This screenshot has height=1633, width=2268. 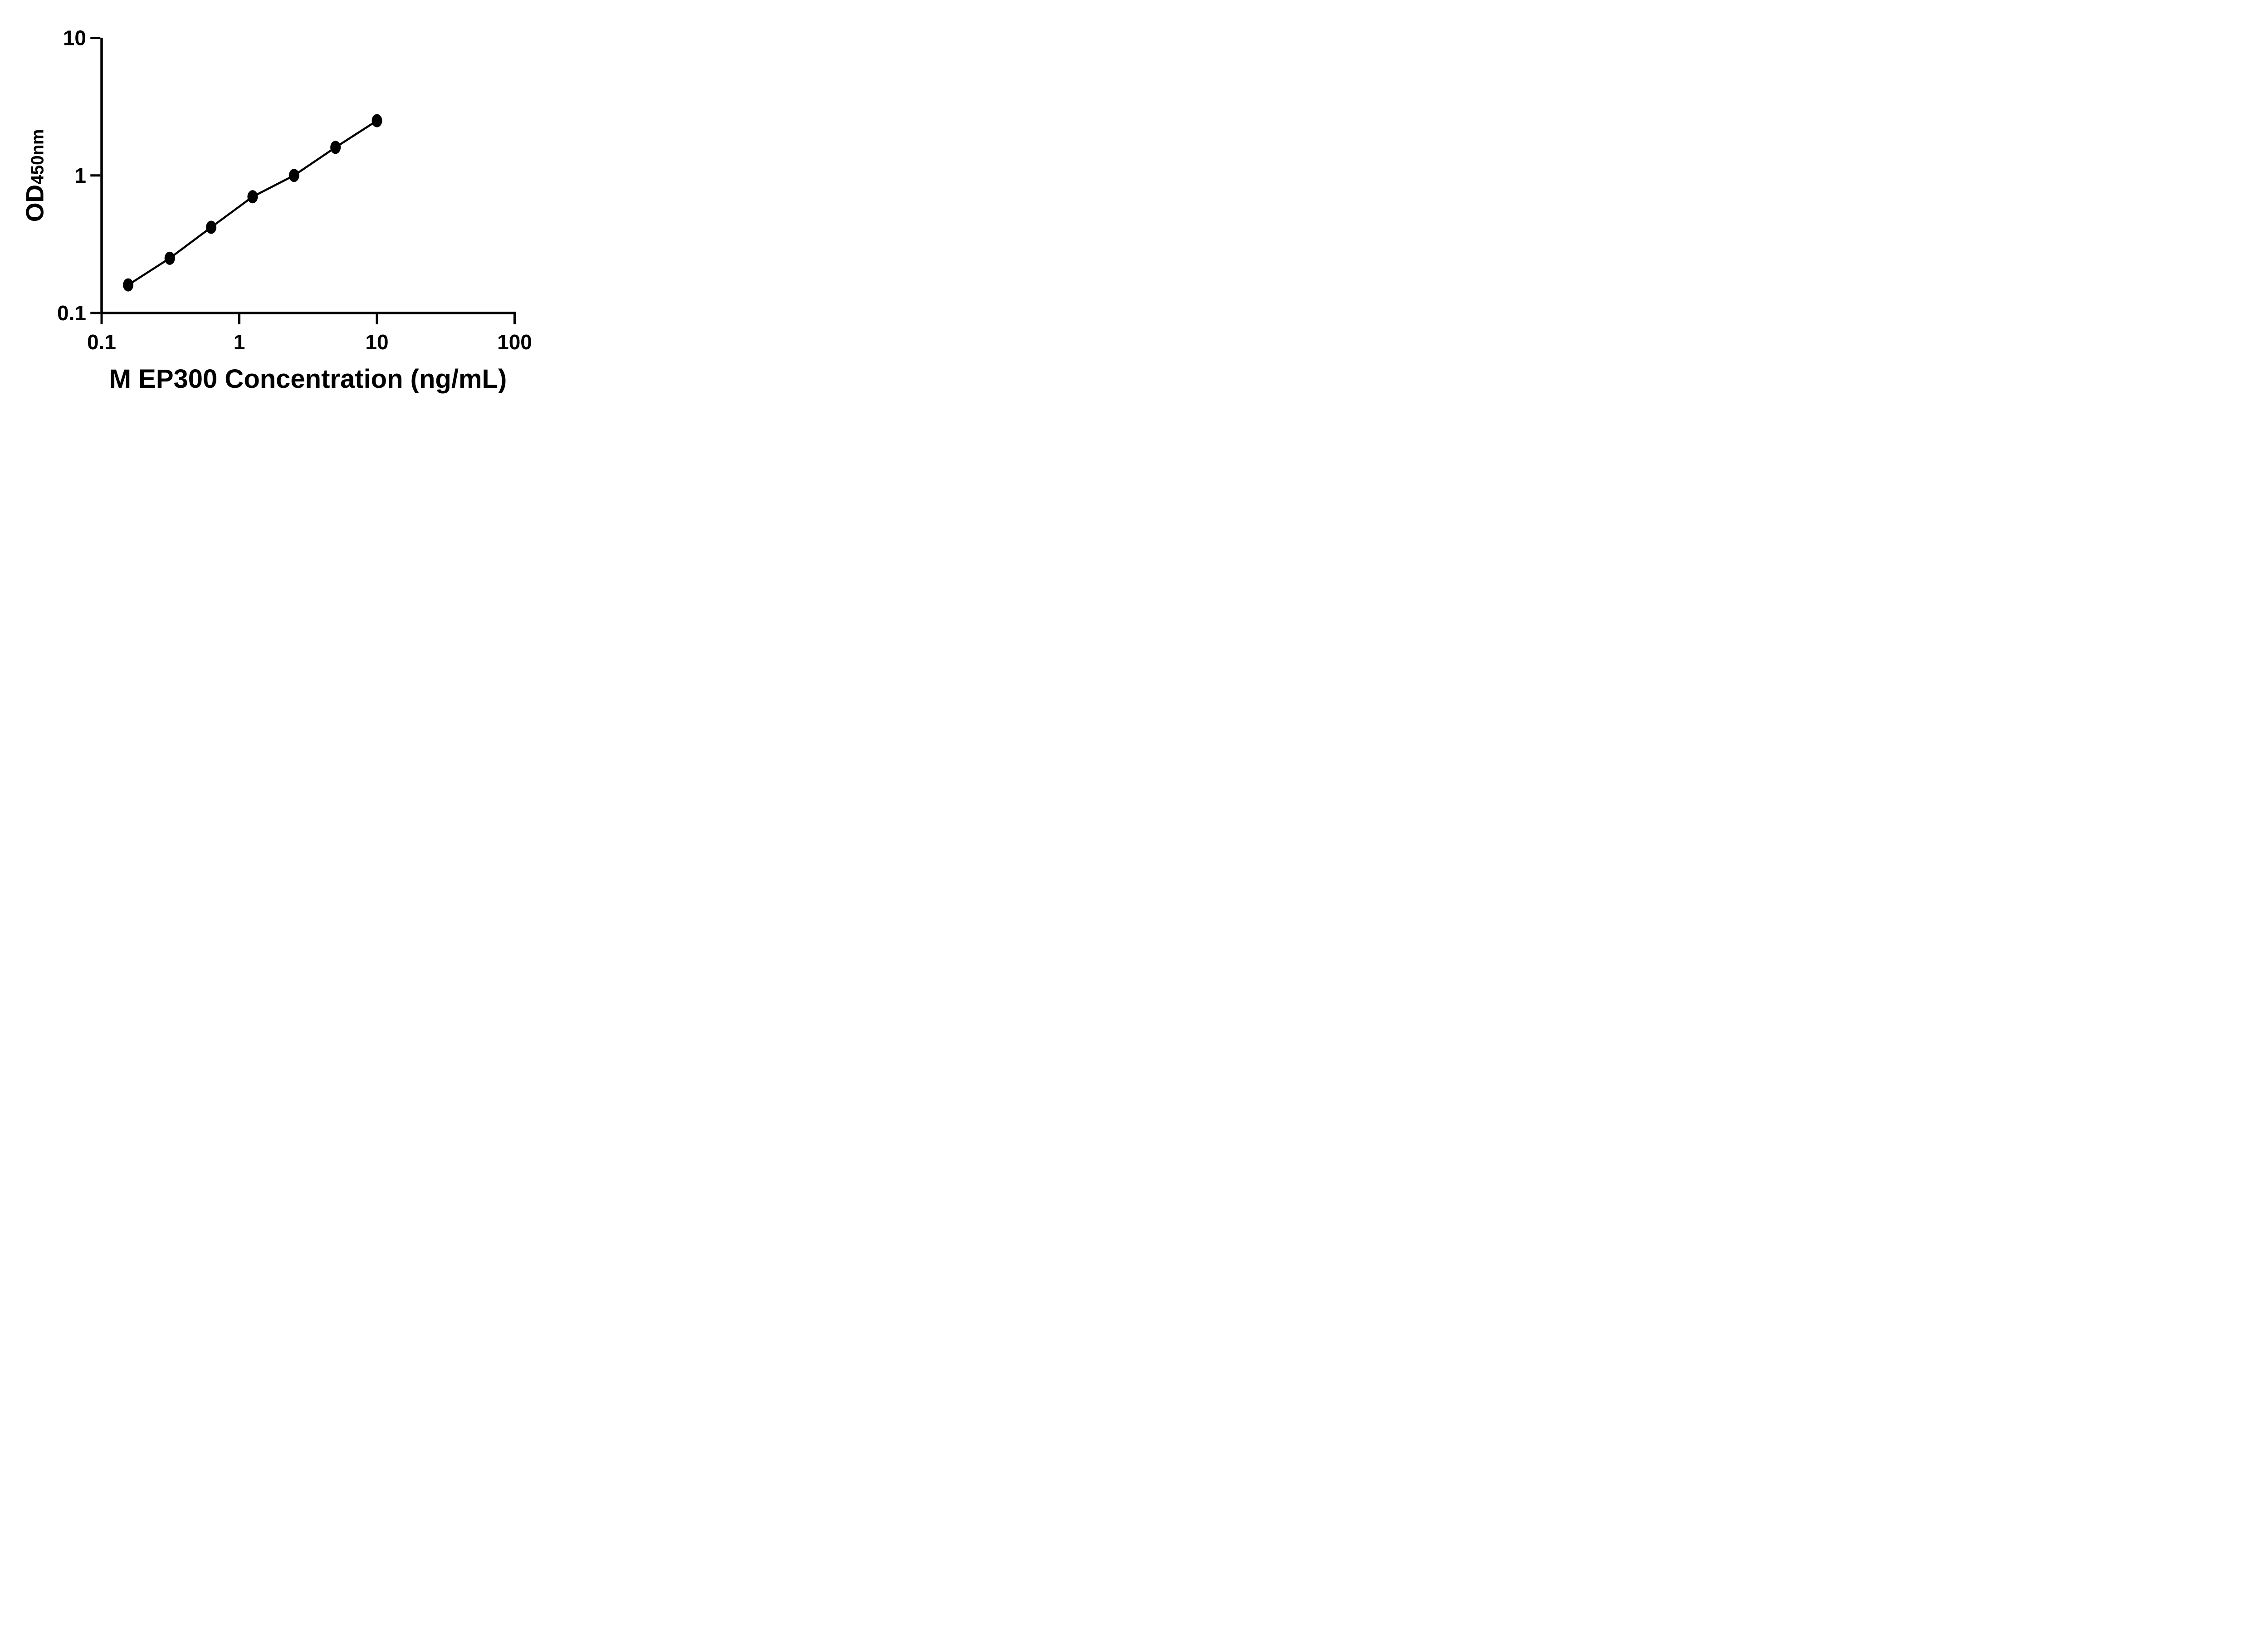 I want to click on x-tick-label: 0.1, so click(x=101, y=342).